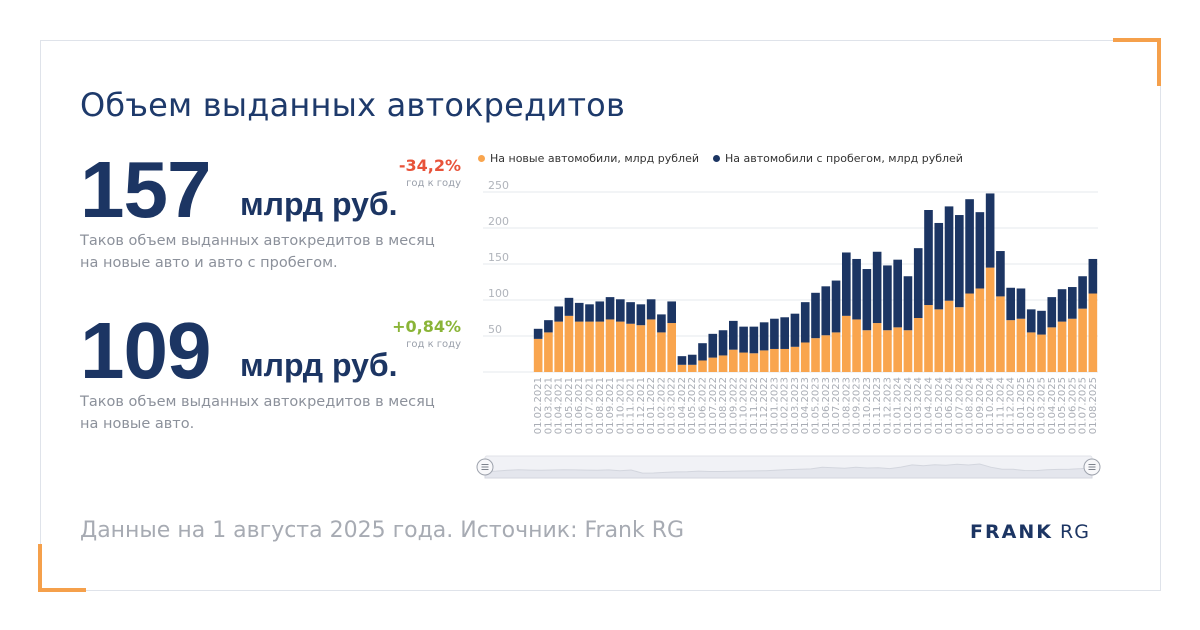 The width and height of the screenshot is (1200, 630). What do you see at coordinates (1075, 532) in the screenshot?
I see `logo-light: RG` at bounding box center [1075, 532].